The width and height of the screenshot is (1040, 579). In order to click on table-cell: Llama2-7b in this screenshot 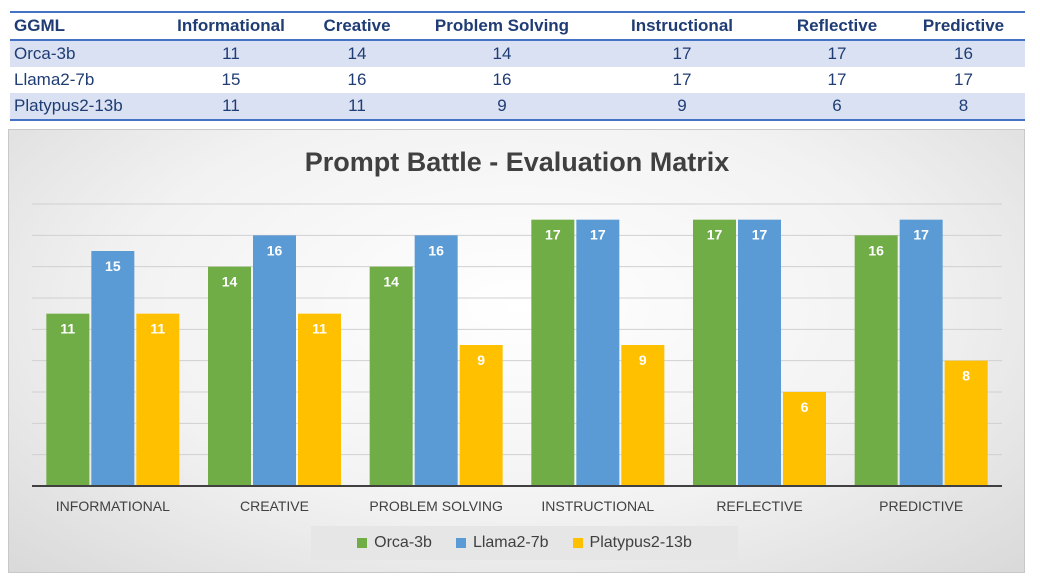, I will do `click(54, 79)`.